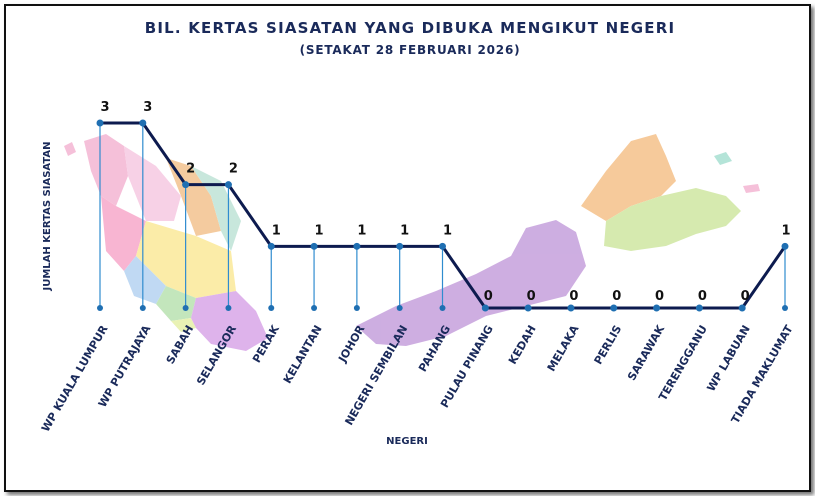 This screenshot has width=815, height=496. What do you see at coordinates (185, 308) in the screenshot?
I see `base-dot-sabah` at bounding box center [185, 308].